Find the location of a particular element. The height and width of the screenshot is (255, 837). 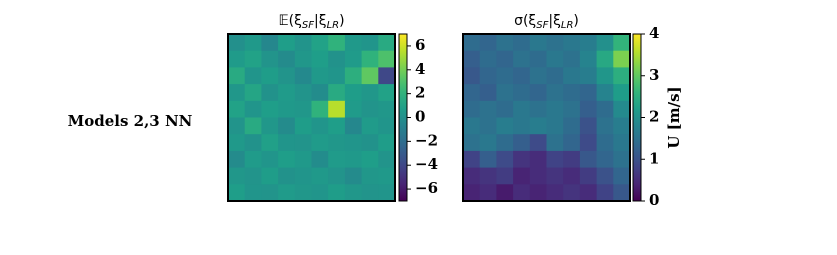

row-label: Models 2,3 NN is located at coordinates (130, 121).